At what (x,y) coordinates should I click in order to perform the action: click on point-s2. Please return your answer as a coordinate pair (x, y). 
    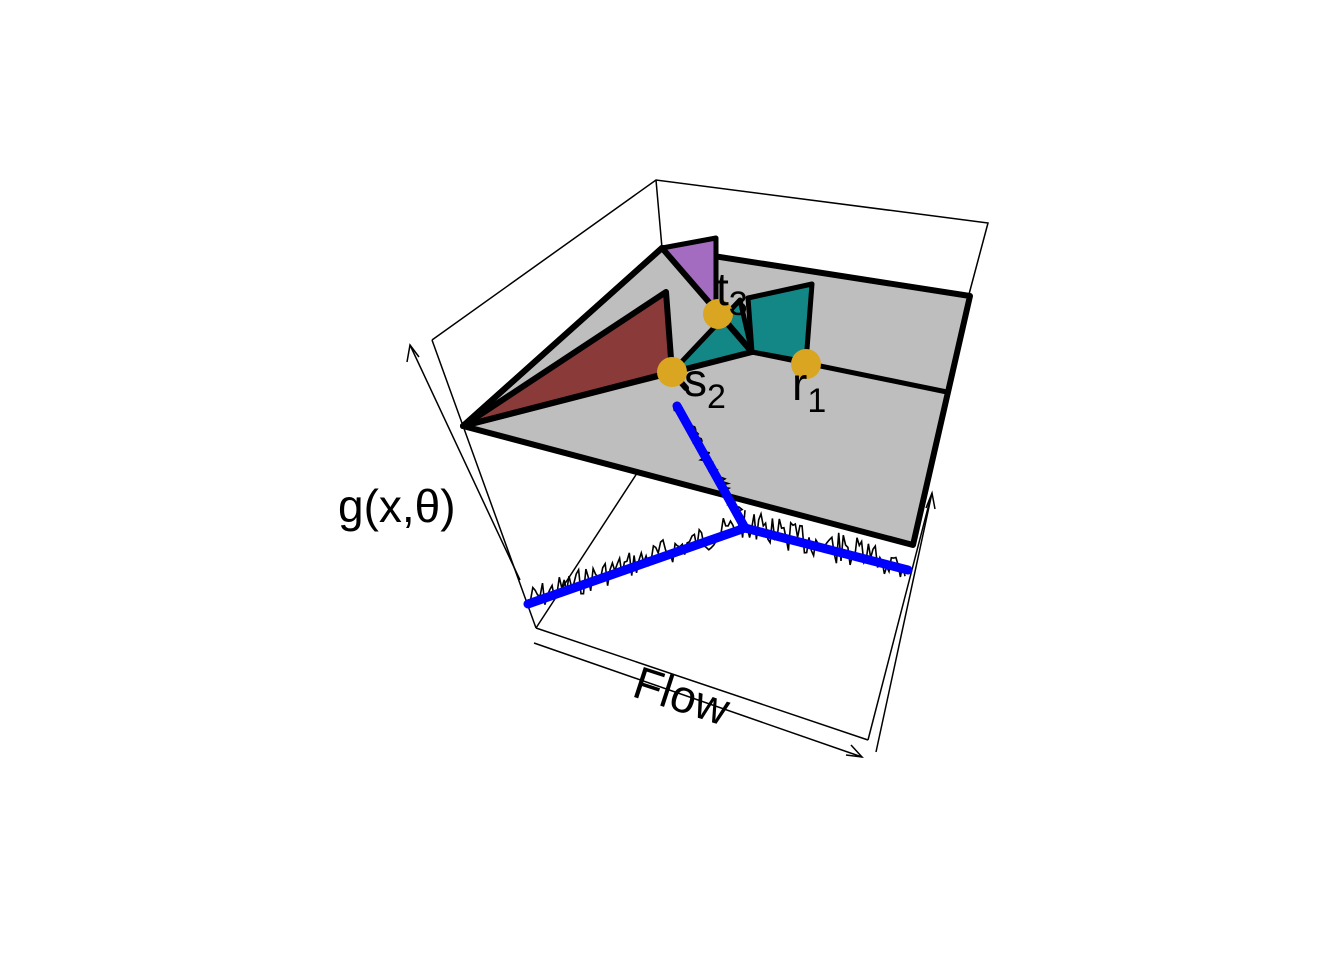
    Looking at the image, I should click on (672, 372).